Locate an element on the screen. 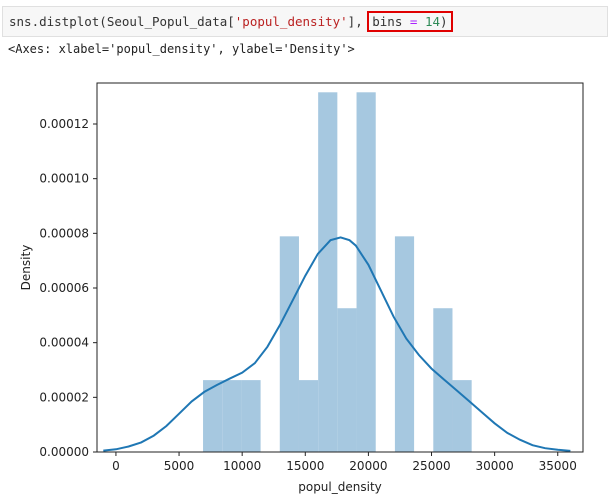 The image size is (611, 504). y-axis-label: Density is located at coordinates (26, 268).